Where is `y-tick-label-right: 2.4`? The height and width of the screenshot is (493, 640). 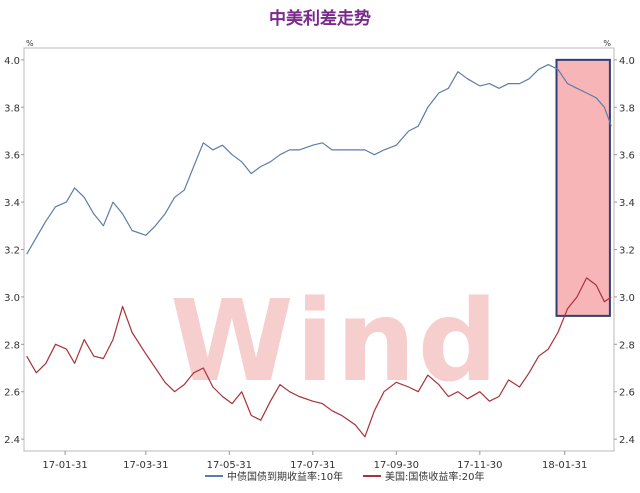 y-tick-label-right: 2.4 is located at coordinates (627, 440).